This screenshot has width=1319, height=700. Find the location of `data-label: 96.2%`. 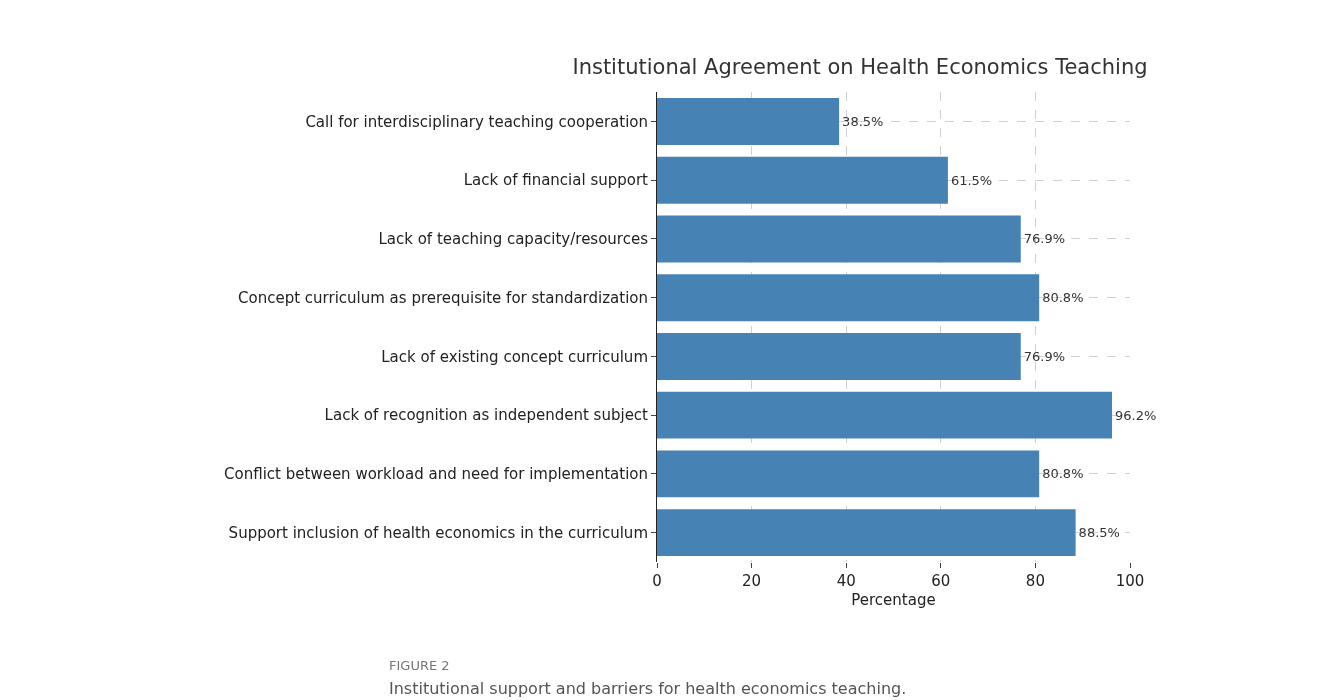

data-label: 96.2% is located at coordinates (1136, 415).